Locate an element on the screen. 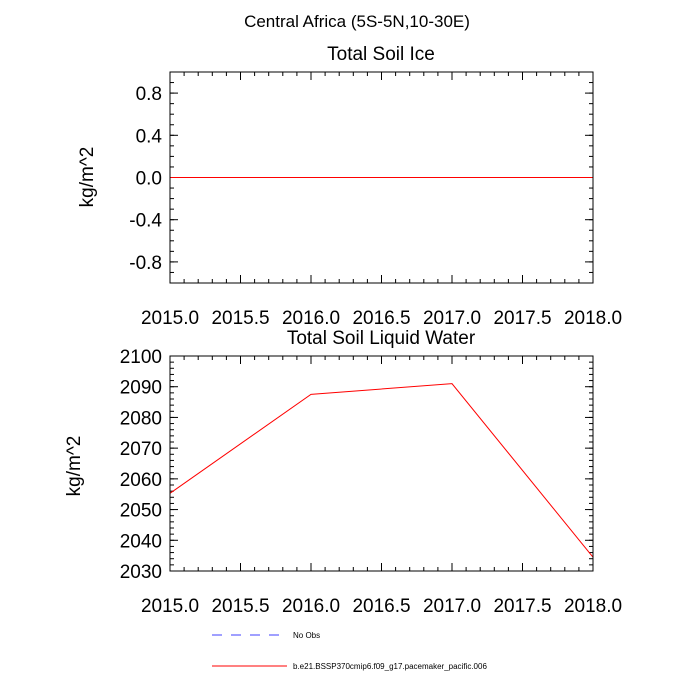  y-tick-label: -0.4 is located at coordinates (145, 221).